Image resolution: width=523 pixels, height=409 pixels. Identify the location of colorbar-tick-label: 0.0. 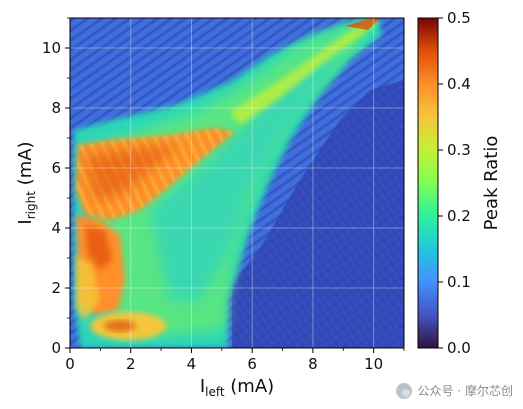
(459, 348).